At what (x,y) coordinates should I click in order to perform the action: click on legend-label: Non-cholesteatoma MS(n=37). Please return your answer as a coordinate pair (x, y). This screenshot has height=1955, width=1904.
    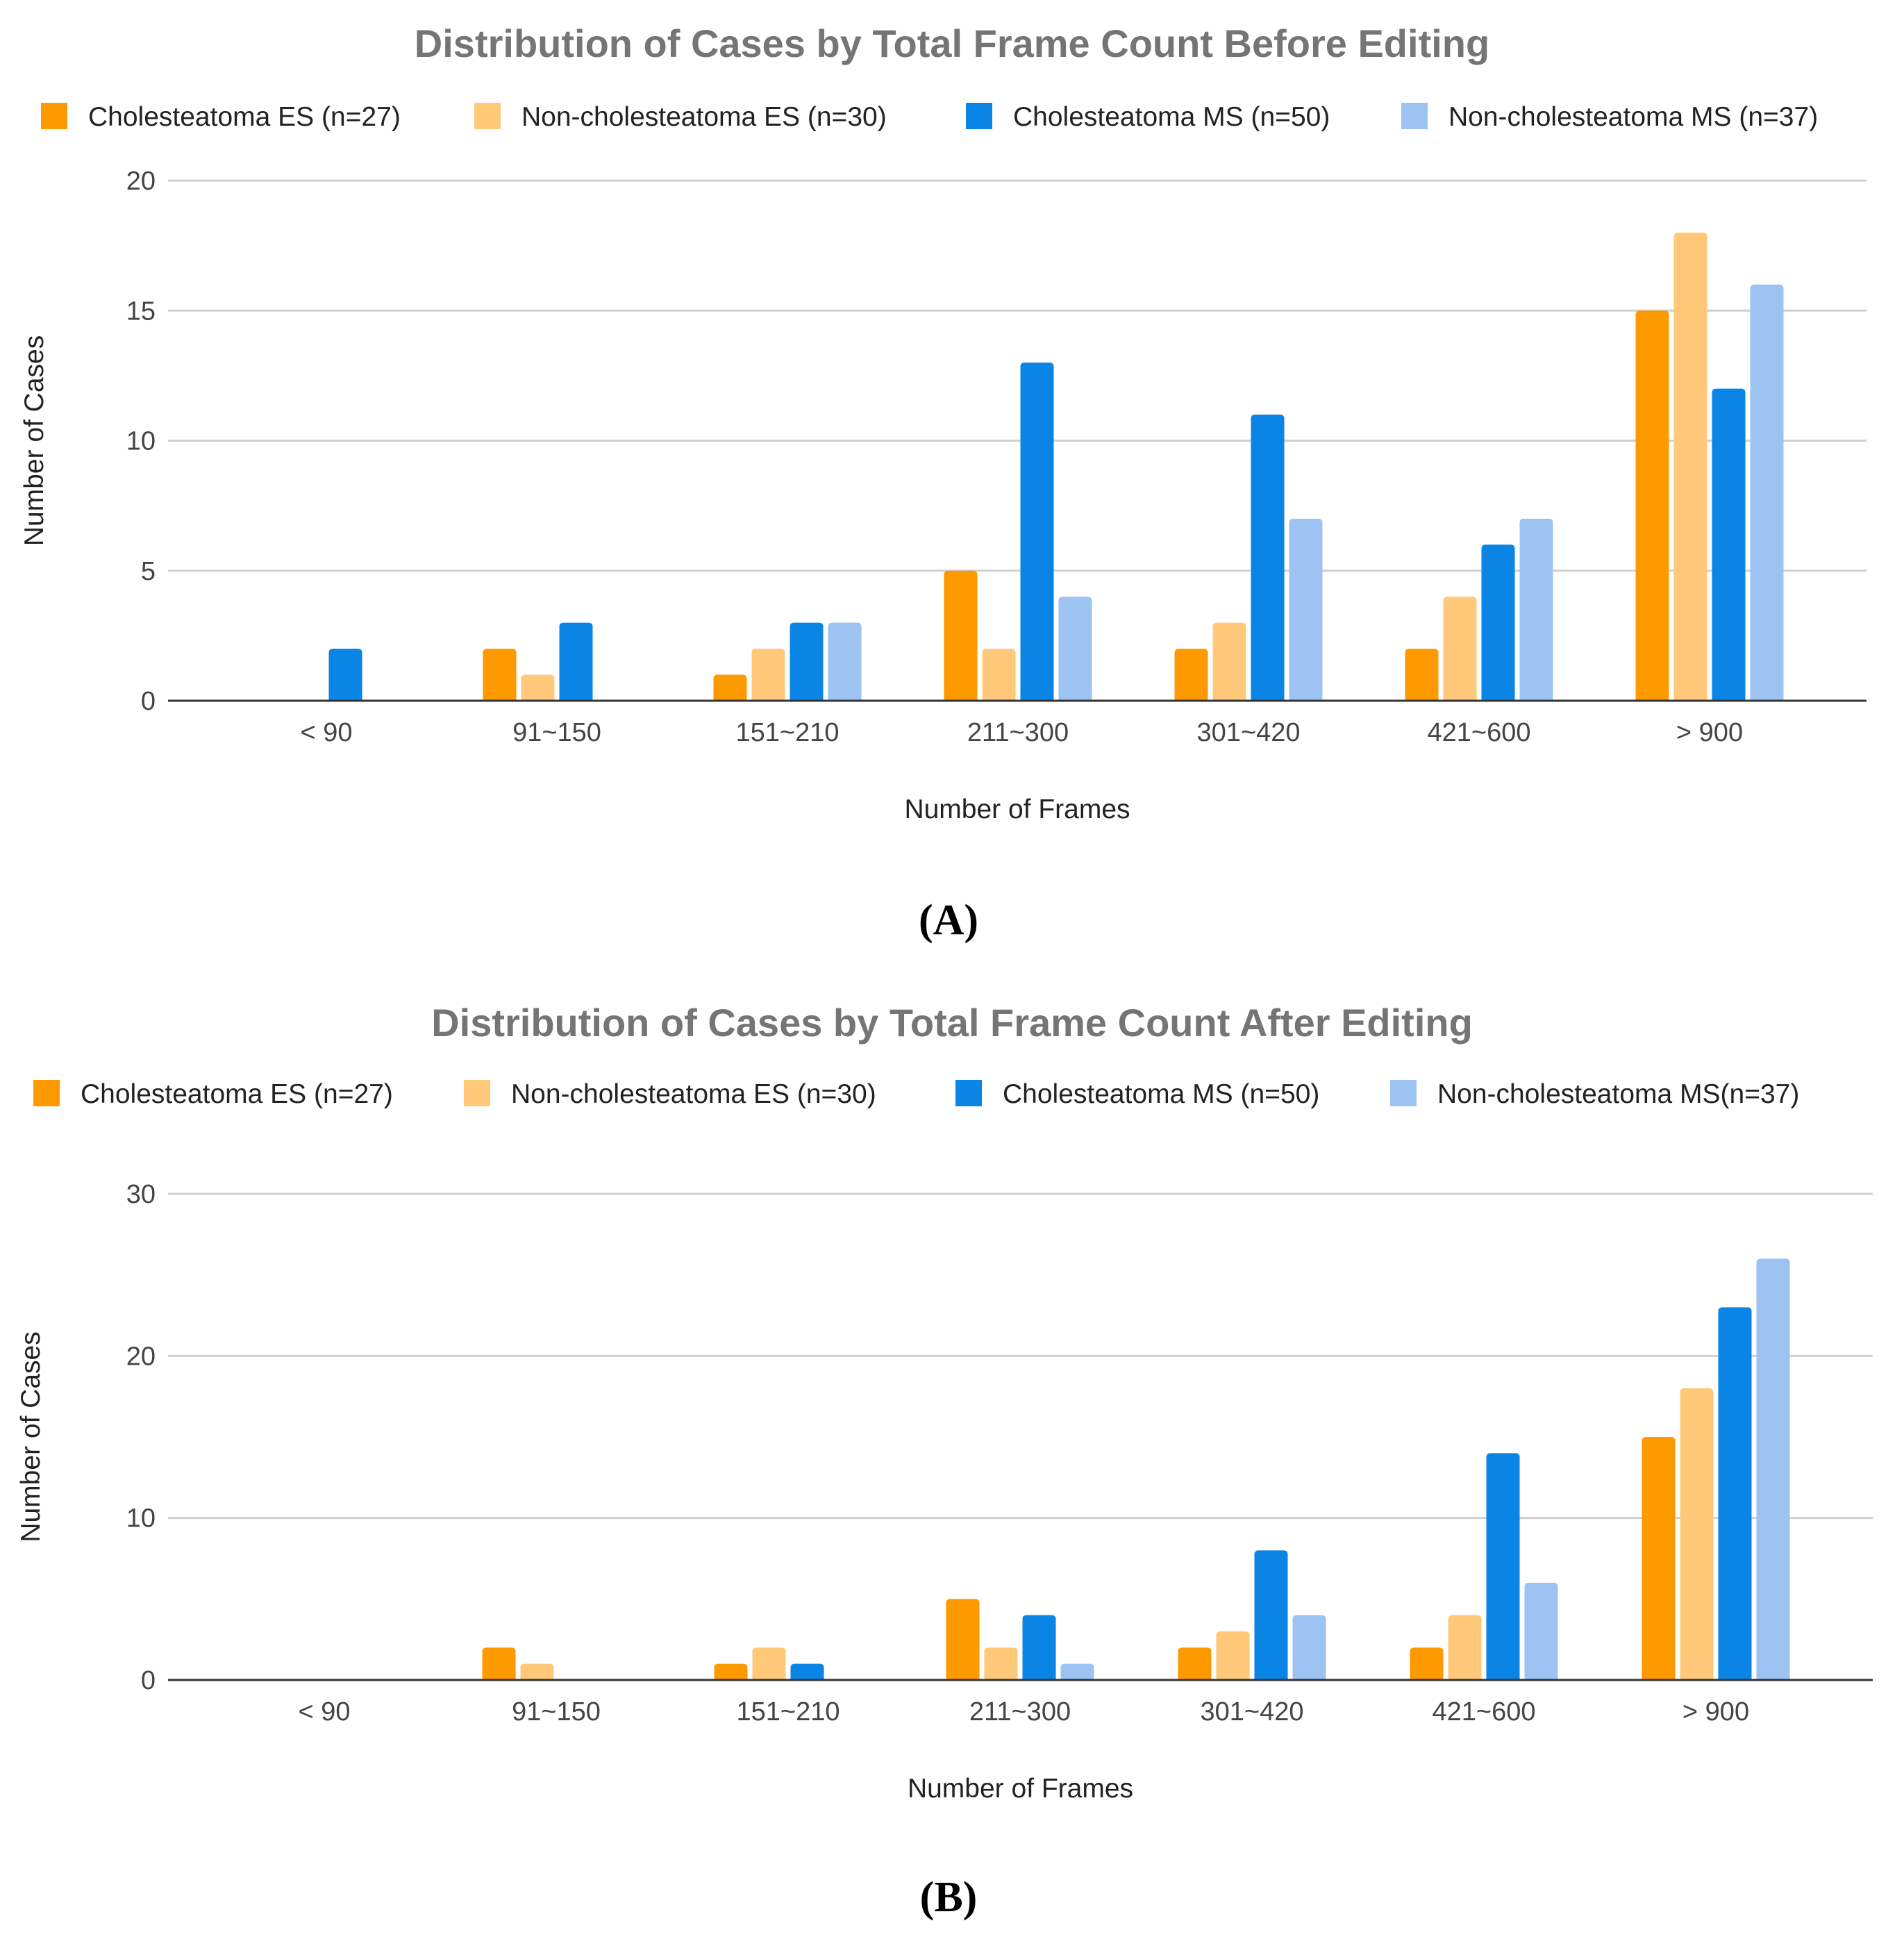
    Looking at the image, I should click on (1618, 1094).